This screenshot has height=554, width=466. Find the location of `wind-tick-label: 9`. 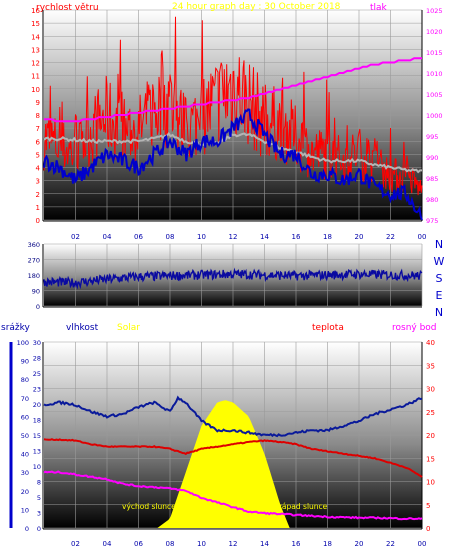

wind-tick-label: 9 is located at coordinates (38, 103).